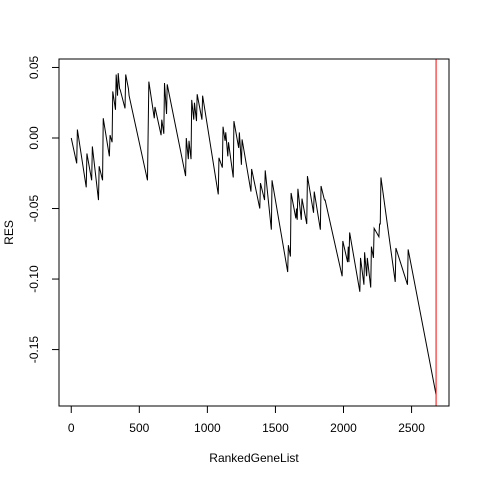 The width and height of the screenshot is (480, 480). Describe the element at coordinates (71, 428) in the screenshot. I see `x-tick-label: 0` at that location.